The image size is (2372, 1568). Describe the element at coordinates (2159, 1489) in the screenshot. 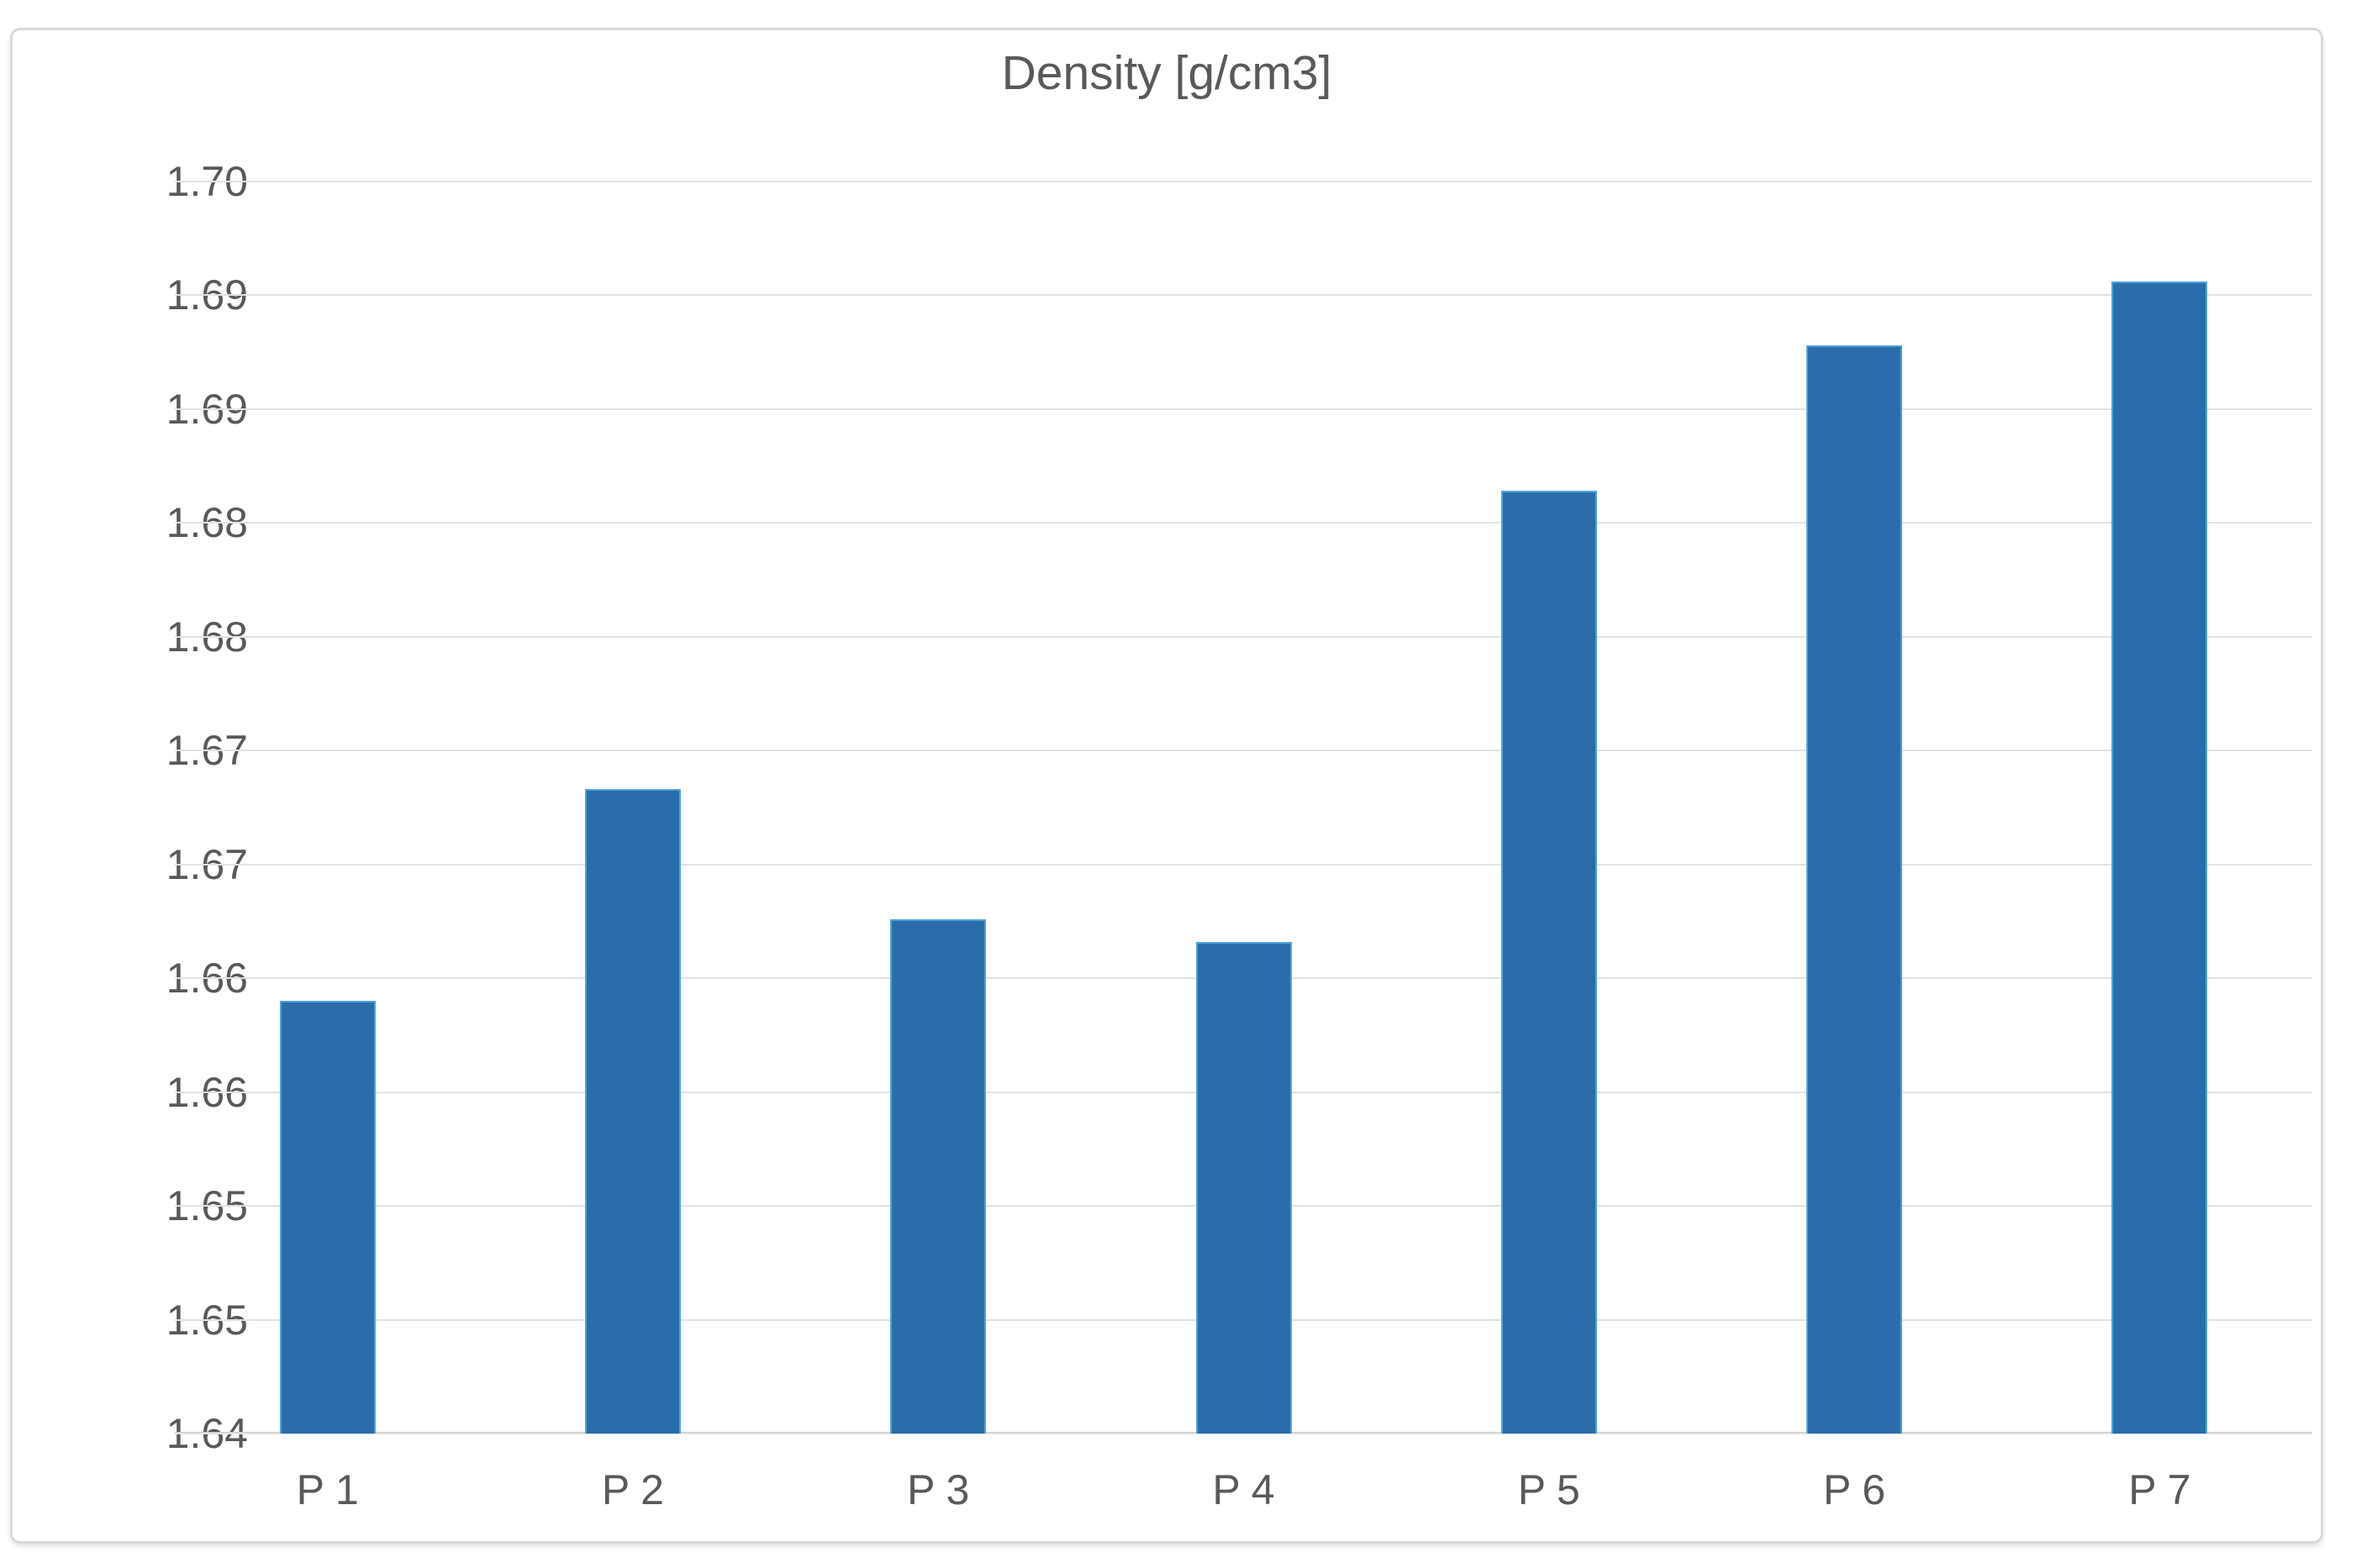

I see `x-axis-category-label: P 7` at that location.